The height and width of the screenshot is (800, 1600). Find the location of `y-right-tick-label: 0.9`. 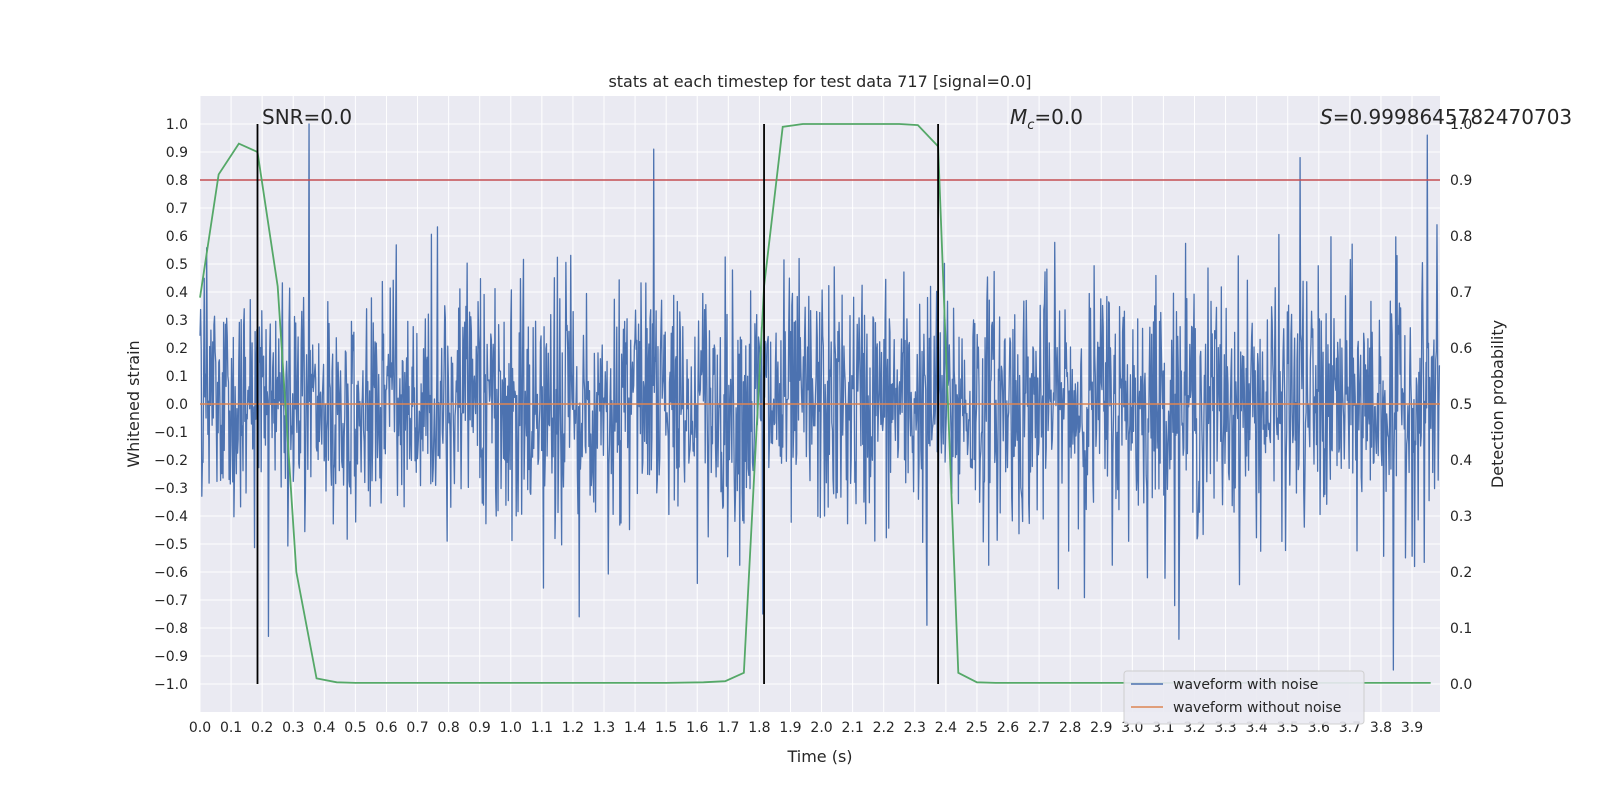

y-right-tick-label: 0.9 is located at coordinates (1461, 181).